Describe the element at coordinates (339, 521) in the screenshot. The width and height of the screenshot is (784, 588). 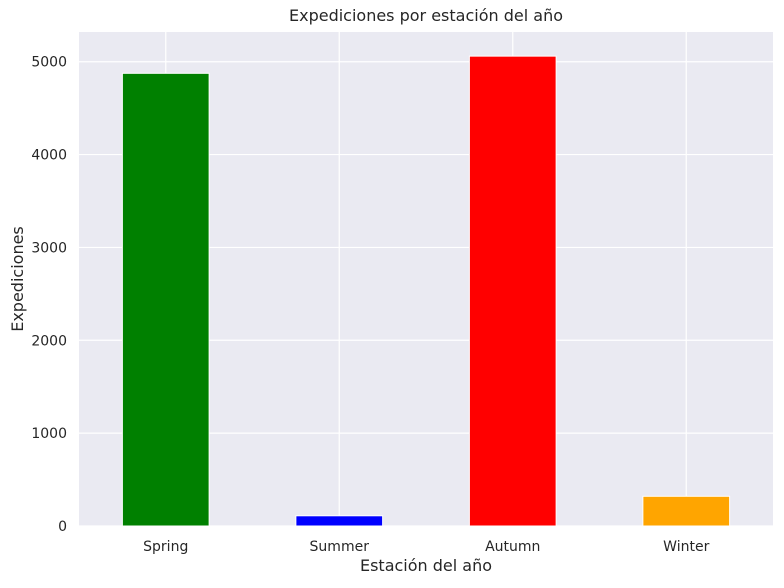
I see `bar-summer` at that location.